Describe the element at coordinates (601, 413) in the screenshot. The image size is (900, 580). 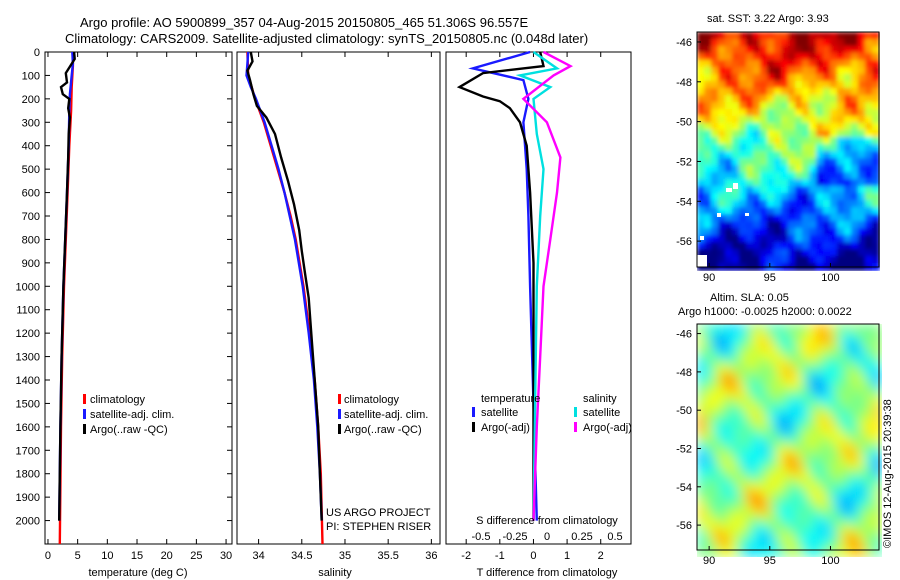
I see `legend-s-satellite: satellite` at that location.